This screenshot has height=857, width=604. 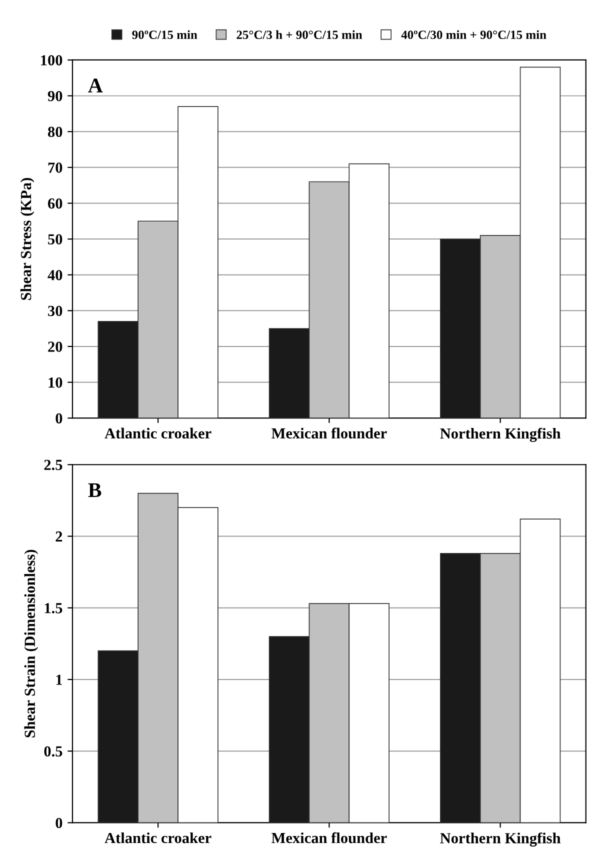 What do you see at coordinates (31, 644) in the screenshot?
I see `y-axis-title: Shear Strain (Dimensionless)` at bounding box center [31, 644].